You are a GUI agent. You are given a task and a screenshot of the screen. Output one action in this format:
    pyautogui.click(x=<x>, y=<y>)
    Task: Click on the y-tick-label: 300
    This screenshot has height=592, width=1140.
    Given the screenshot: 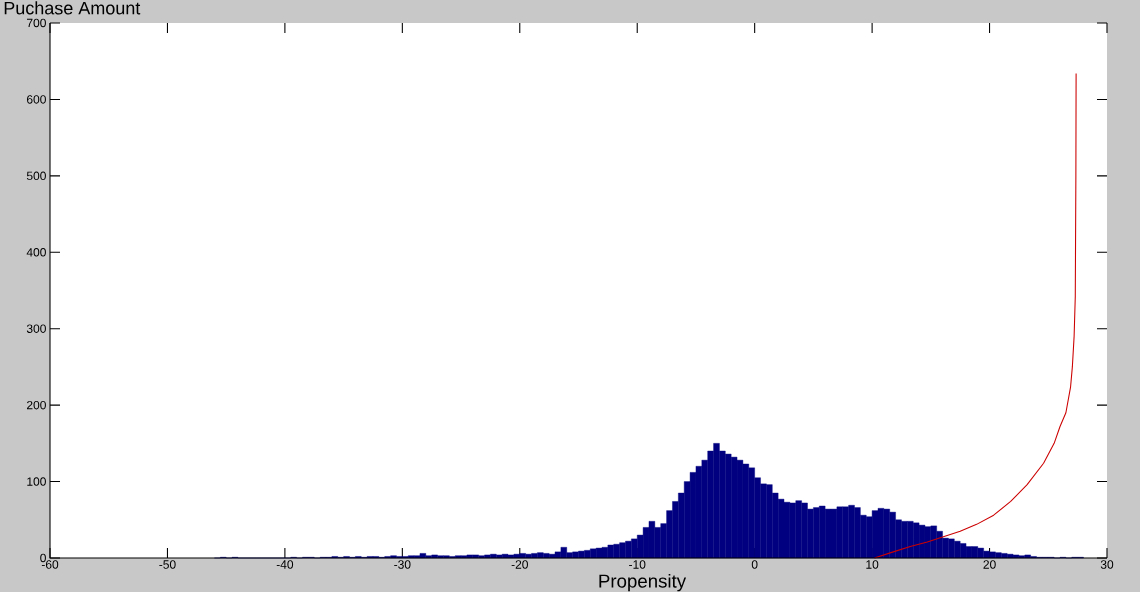 What is the action you would take?
    pyautogui.click(x=36, y=328)
    